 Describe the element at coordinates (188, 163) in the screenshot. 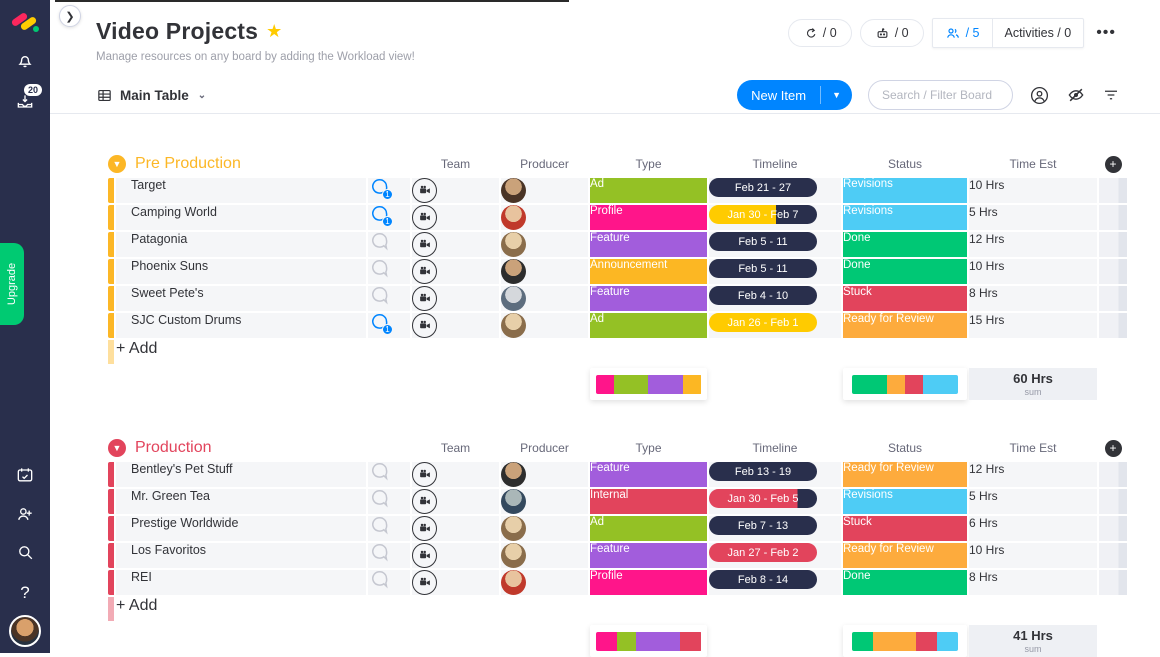

I see `group-name: Pre Production` at that location.